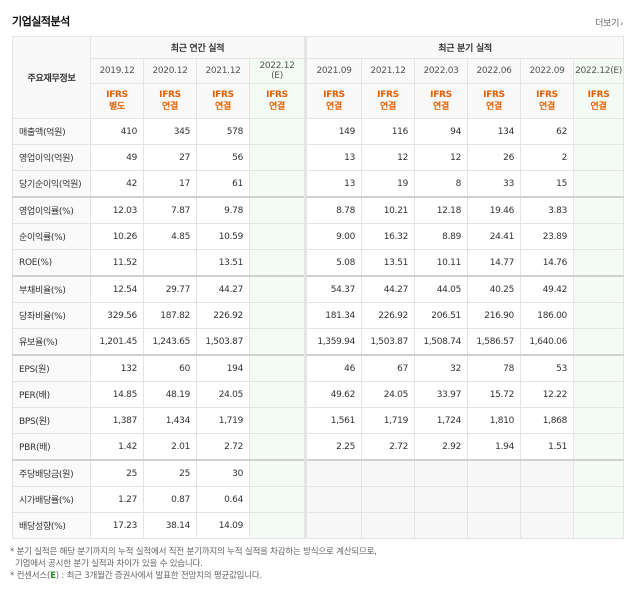  I want to click on annual-value-cell: 60, so click(170, 368).